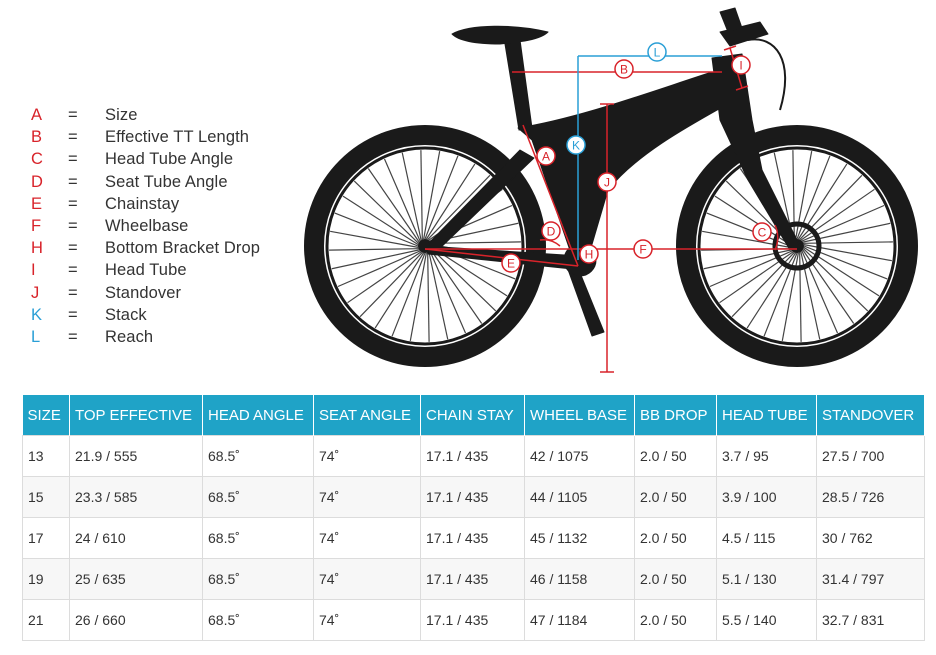  I want to click on label-A: A, so click(546, 156).